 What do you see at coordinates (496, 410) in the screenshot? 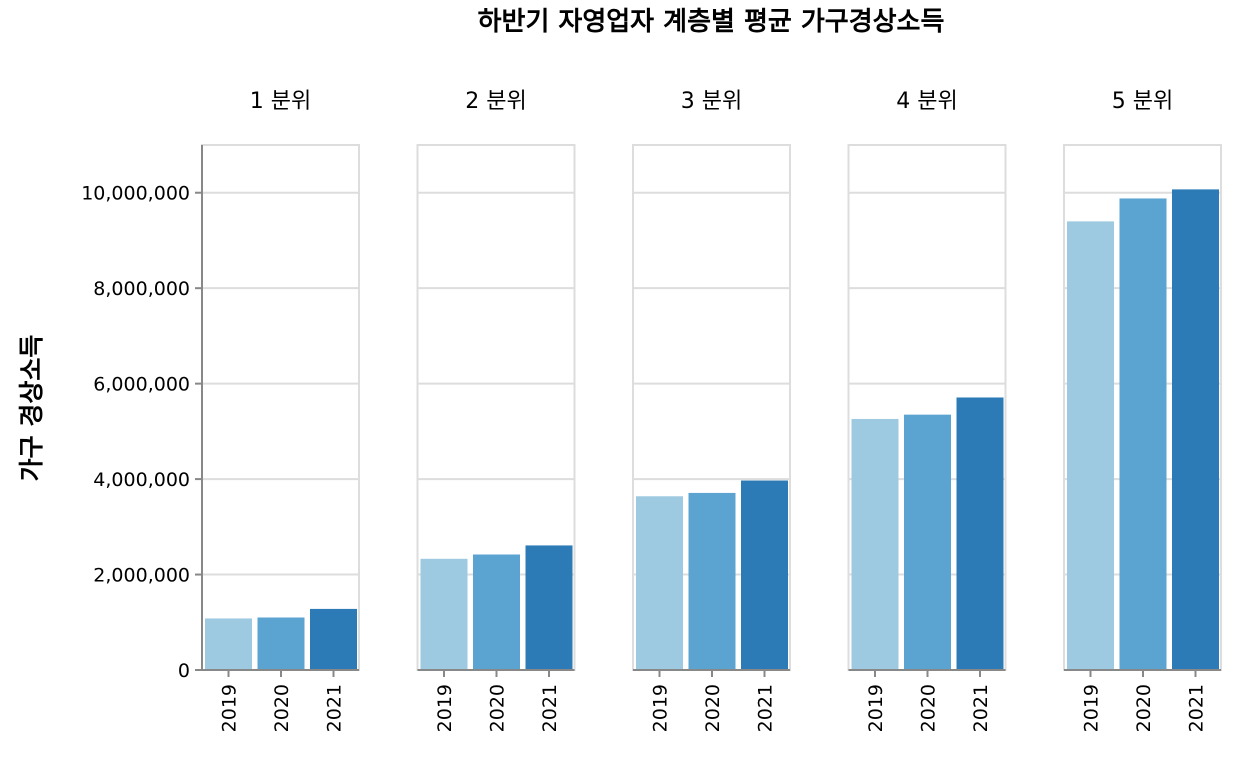
I see `facet-2: 2 분위 2019 2020 2021` at bounding box center [496, 410].